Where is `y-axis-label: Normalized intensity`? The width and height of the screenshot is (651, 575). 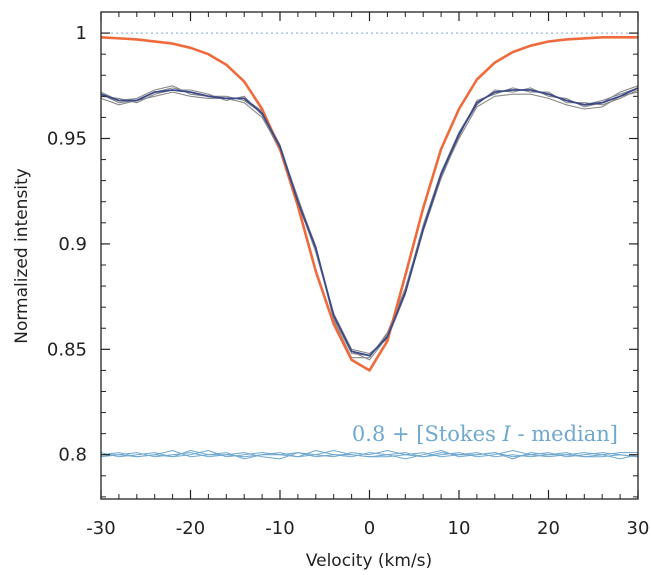 y-axis-label: Normalized intensity is located at coordinates (22, 256).